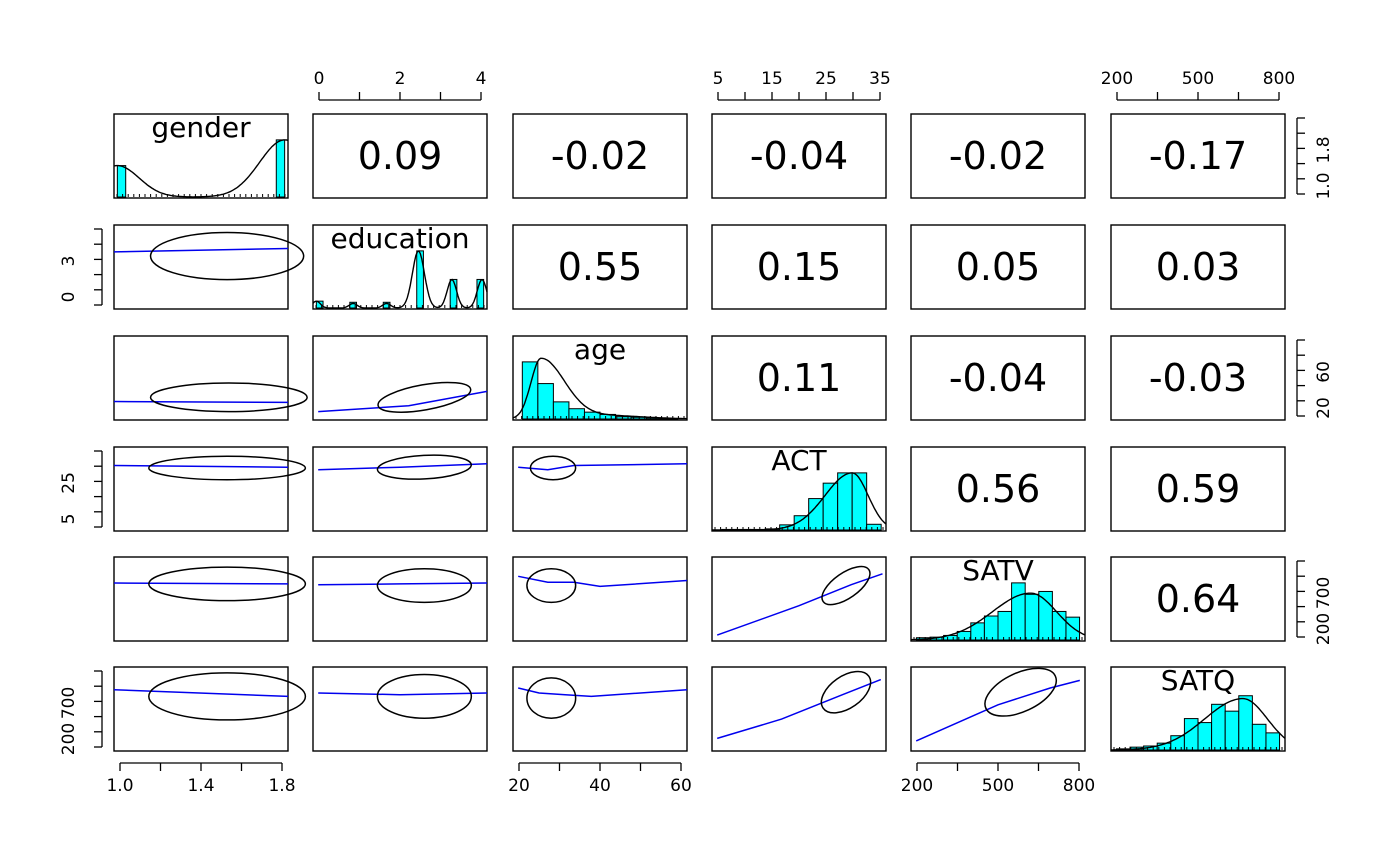 The width and height of the screenshot is (1400, 866). I want to click on histogram-education: education, so click(400, 265).